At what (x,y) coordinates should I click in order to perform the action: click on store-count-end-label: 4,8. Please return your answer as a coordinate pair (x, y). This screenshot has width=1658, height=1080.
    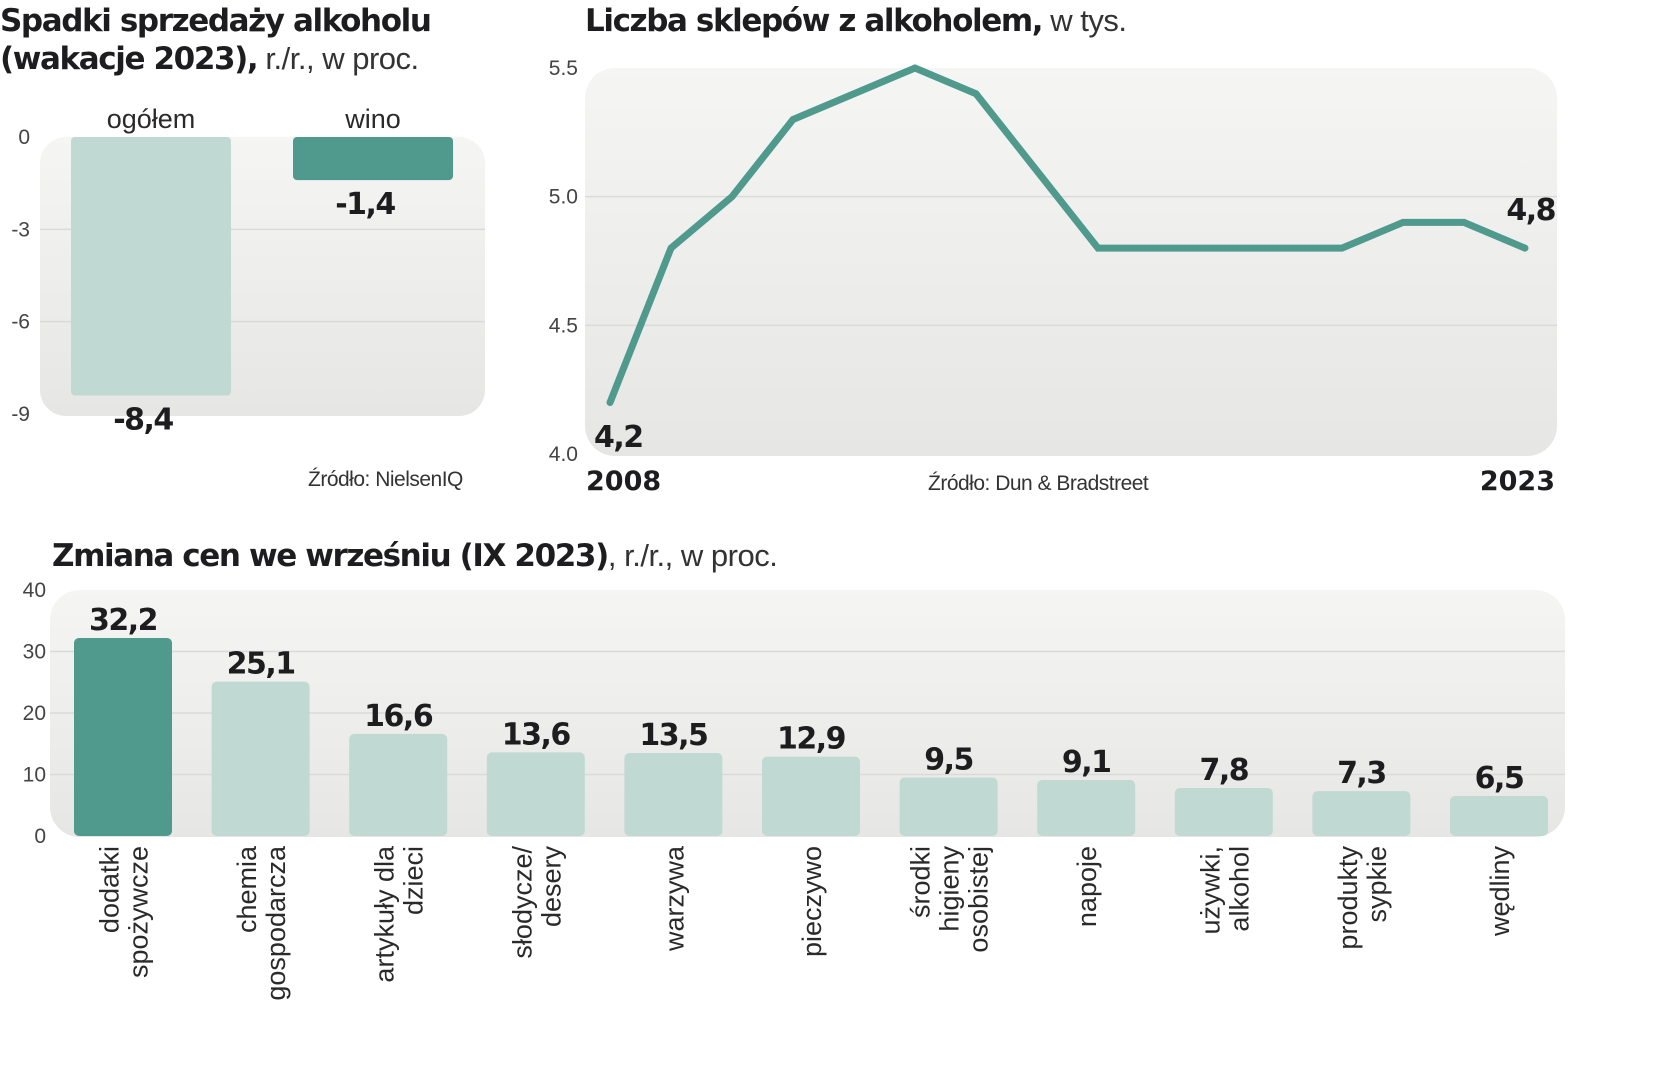
    Looking at the image, I should click on (1530, 210).